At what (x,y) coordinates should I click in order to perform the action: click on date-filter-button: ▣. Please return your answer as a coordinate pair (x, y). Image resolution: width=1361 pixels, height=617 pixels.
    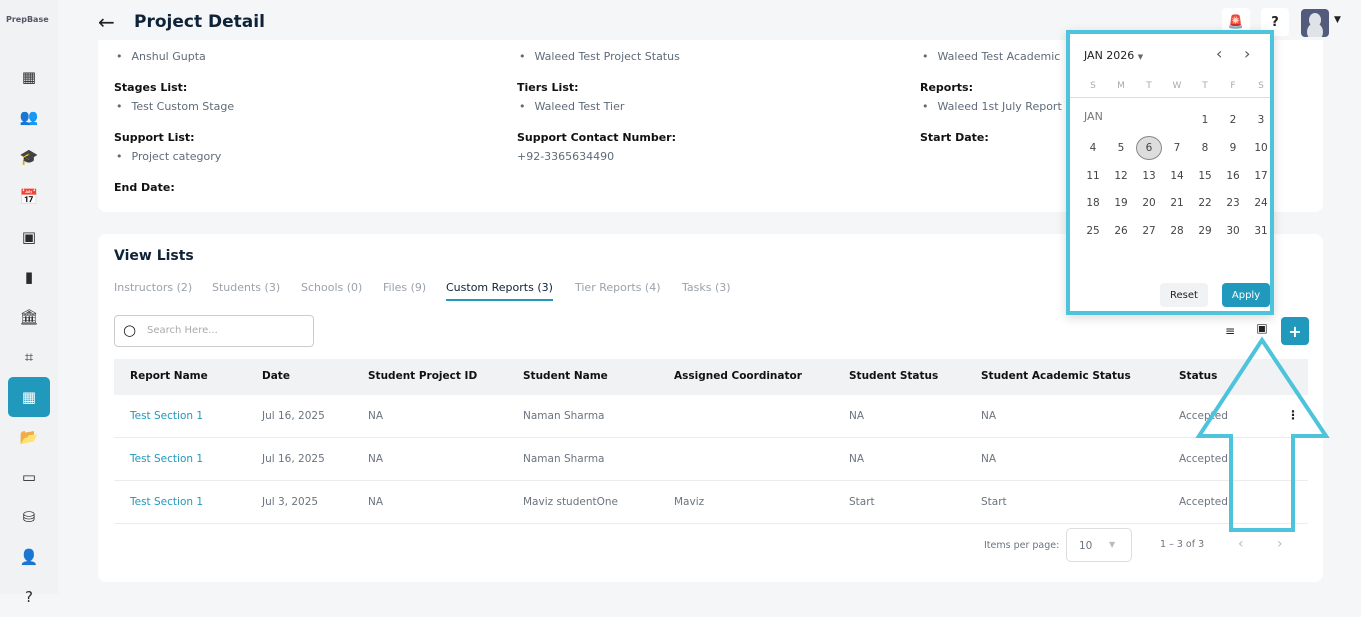
    Looking at the image, I should click on (1262, 328).